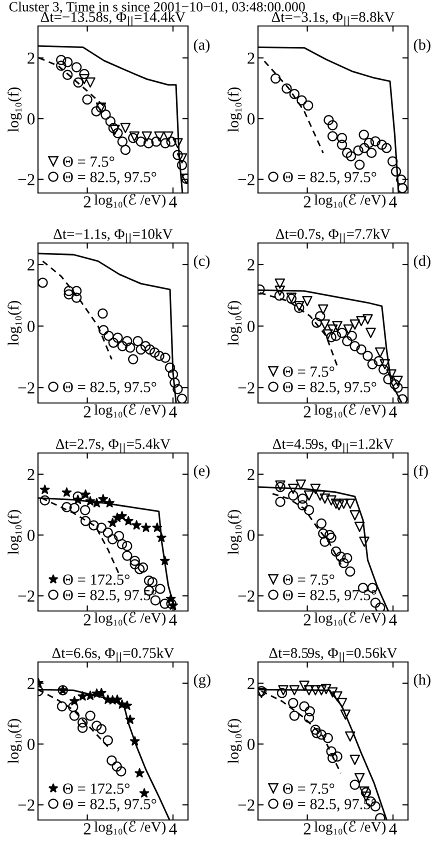 The width and height of the screenshot is (441, 847). Describe the element at coordinates (422, 262) in the screenshot. I see `text: (d)` at that location.